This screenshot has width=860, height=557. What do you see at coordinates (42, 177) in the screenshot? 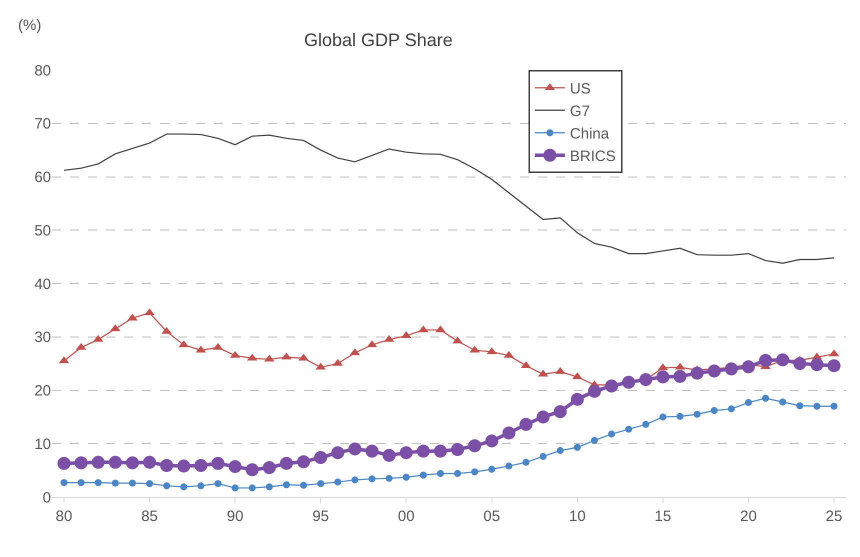
I see `y-tick-label: 60` at bounding box center [42, 177].